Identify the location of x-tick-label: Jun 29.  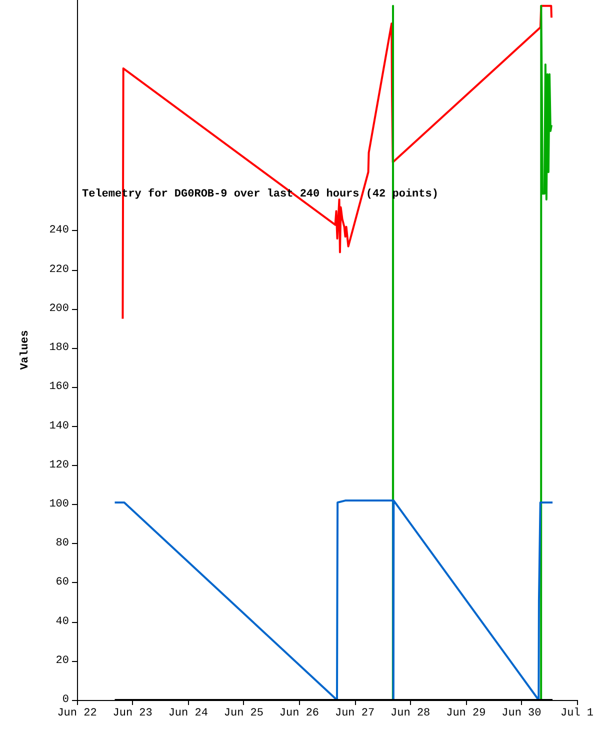
(466, 714).